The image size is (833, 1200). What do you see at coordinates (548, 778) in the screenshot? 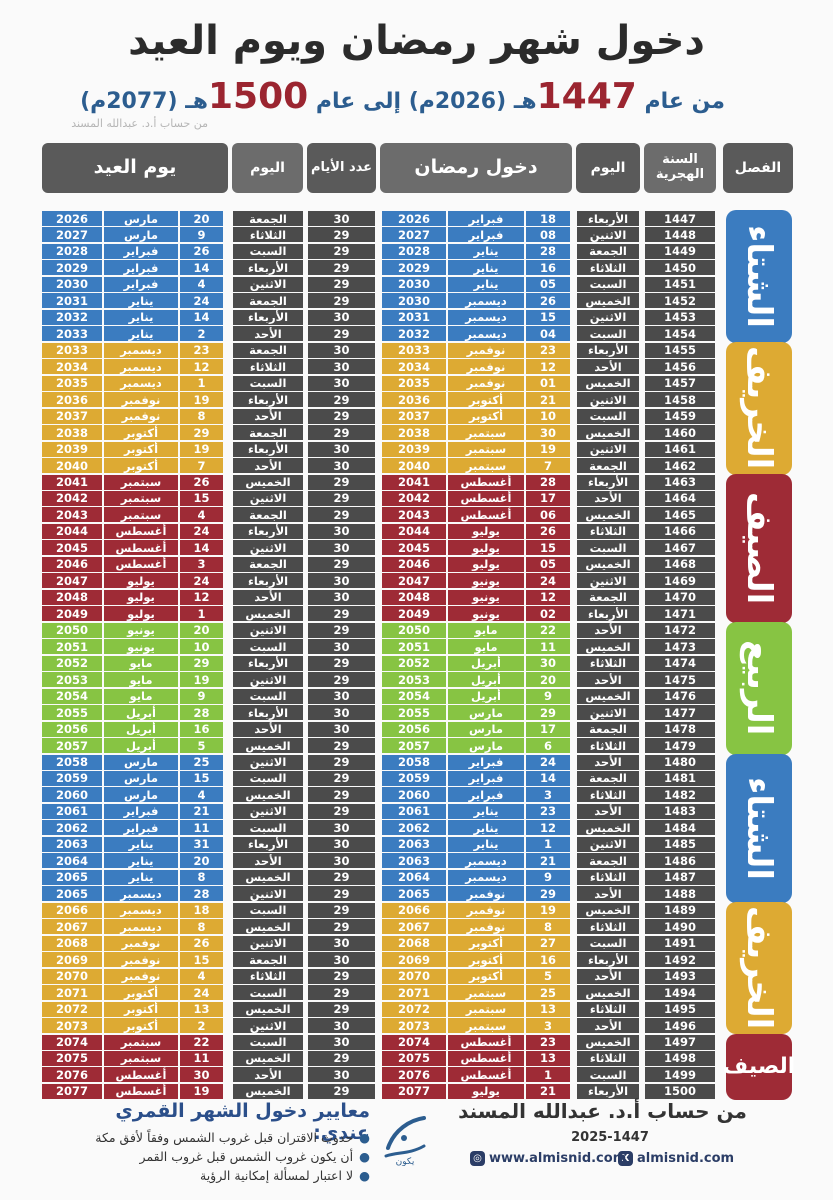
I see `ramadan-date-cell: 14` at bounding box center [548, 778].